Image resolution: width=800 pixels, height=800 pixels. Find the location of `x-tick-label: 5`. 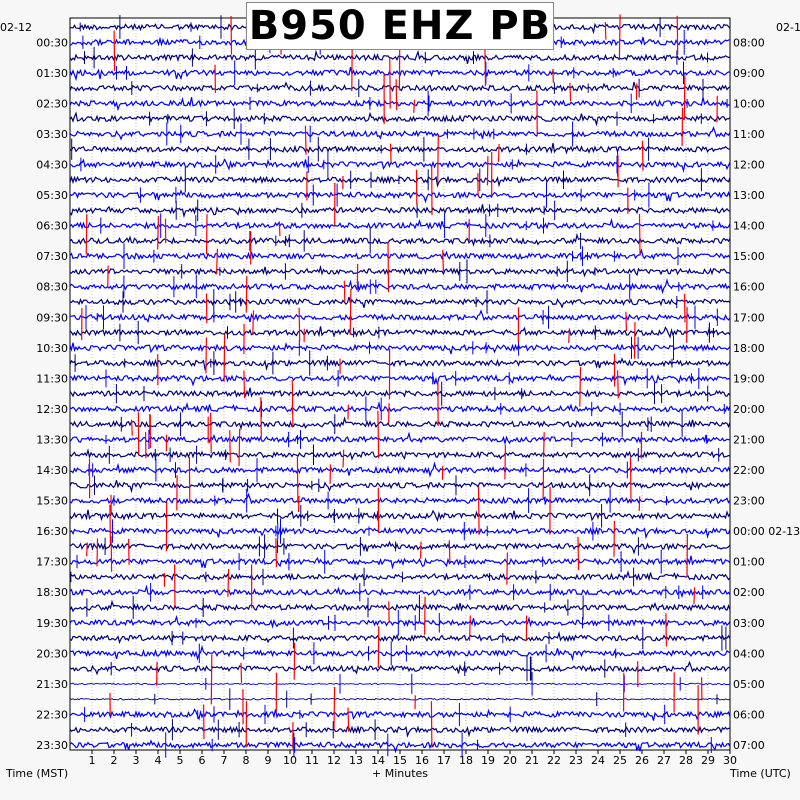

x-tick-label: 5 is located at coordinates (180, 760).